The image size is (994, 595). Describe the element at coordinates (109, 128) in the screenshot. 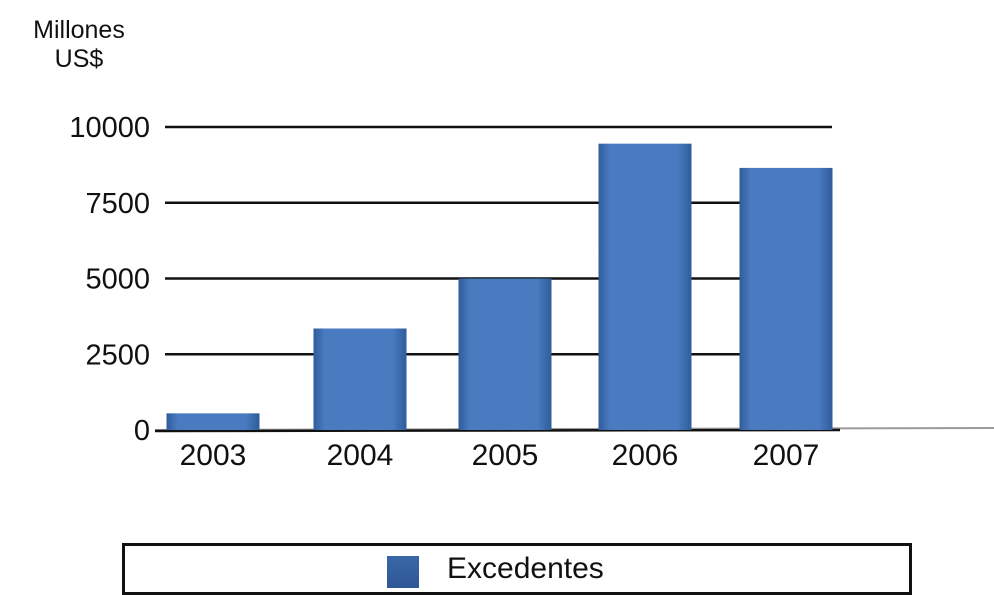

I see `y-tick-label: 10000` at that location.